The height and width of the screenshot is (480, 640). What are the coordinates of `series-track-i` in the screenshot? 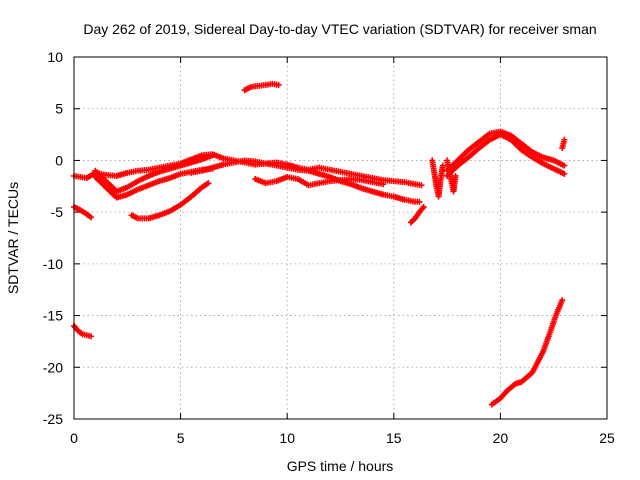 It's located at (83, 331).